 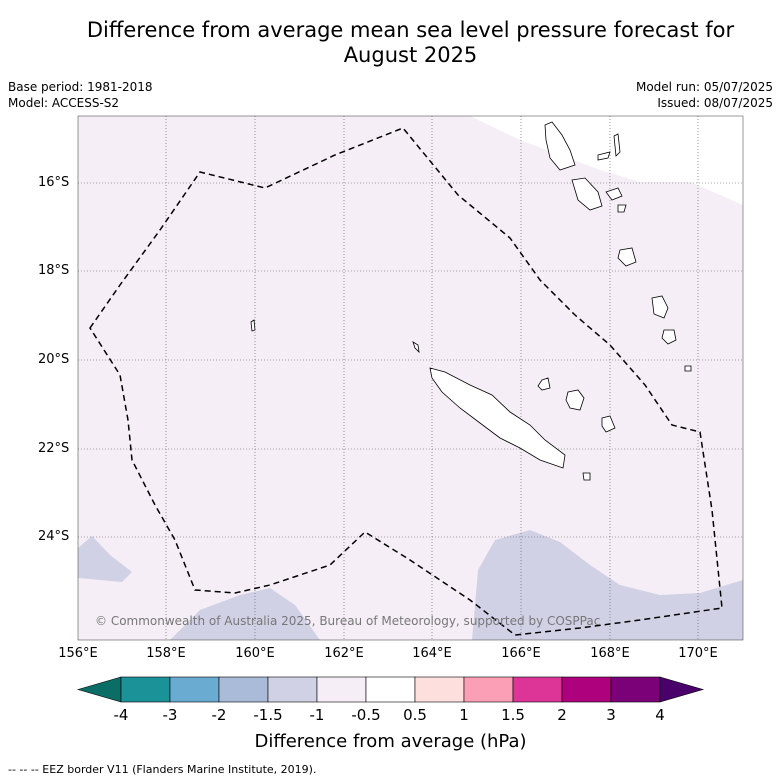 What do you see at coordinates (617, 145) in the screenshot?
I see `vanuatu-maewo` at bounding box center [617, 145].